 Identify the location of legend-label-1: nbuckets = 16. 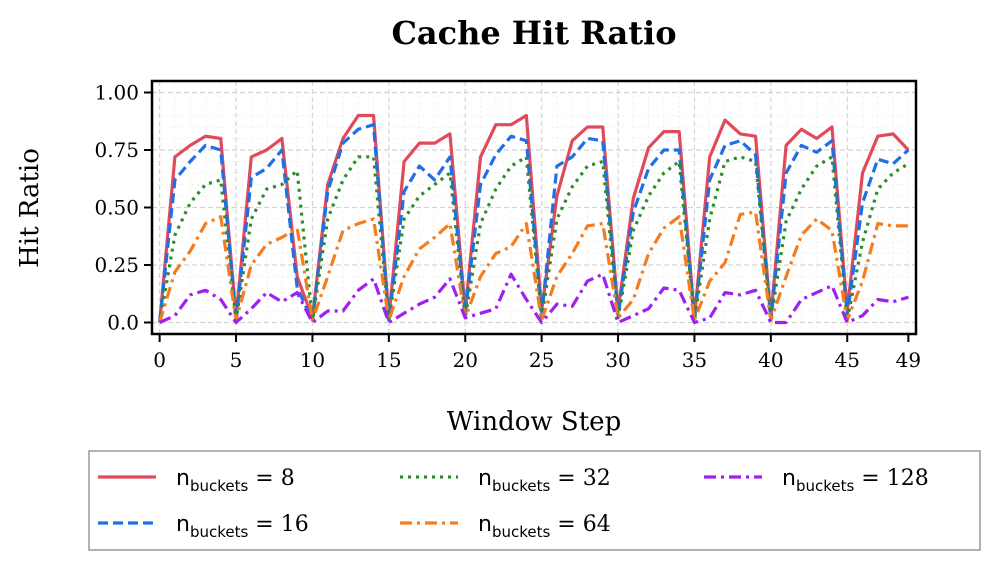
(242, 526).